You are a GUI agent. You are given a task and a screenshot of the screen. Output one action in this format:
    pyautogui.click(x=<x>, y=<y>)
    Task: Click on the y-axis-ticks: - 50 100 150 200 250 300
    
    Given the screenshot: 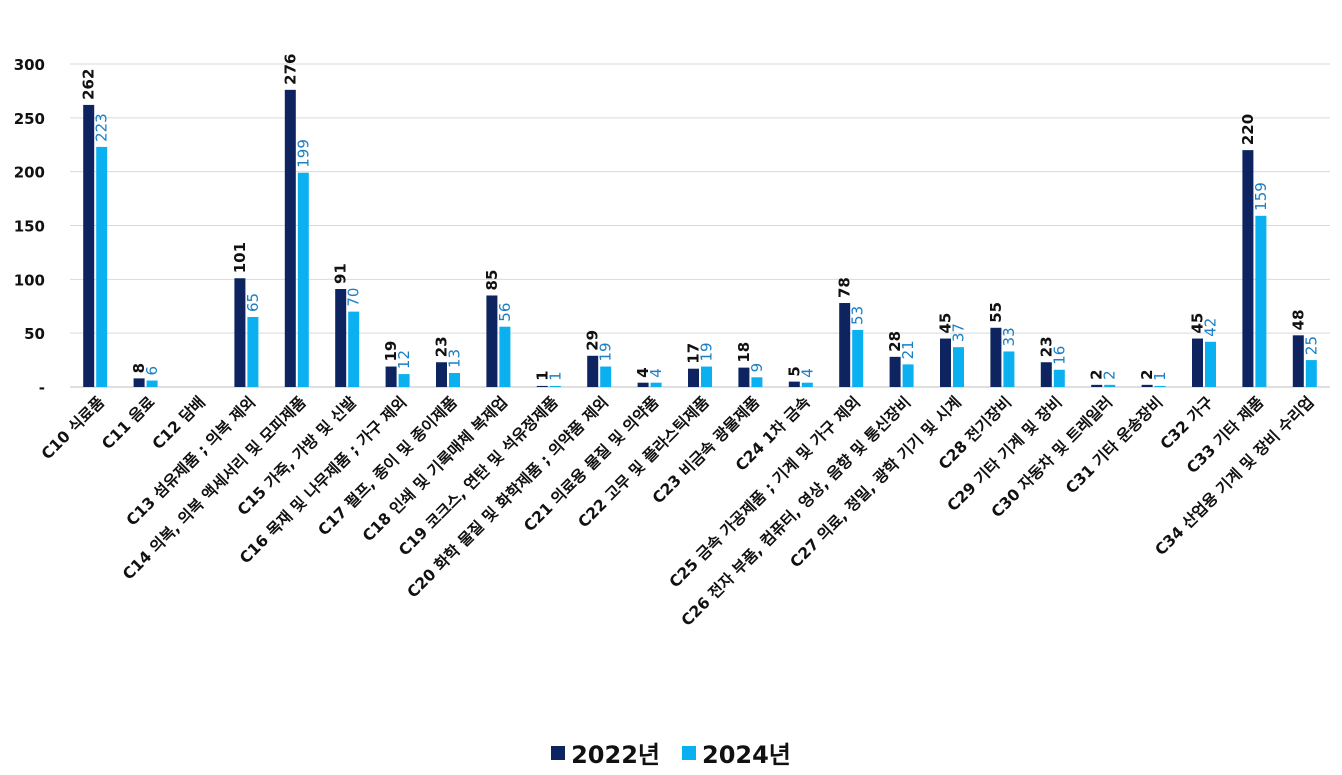 What is the action you would take?
    pyautogui.click(x=29, y=226)
    